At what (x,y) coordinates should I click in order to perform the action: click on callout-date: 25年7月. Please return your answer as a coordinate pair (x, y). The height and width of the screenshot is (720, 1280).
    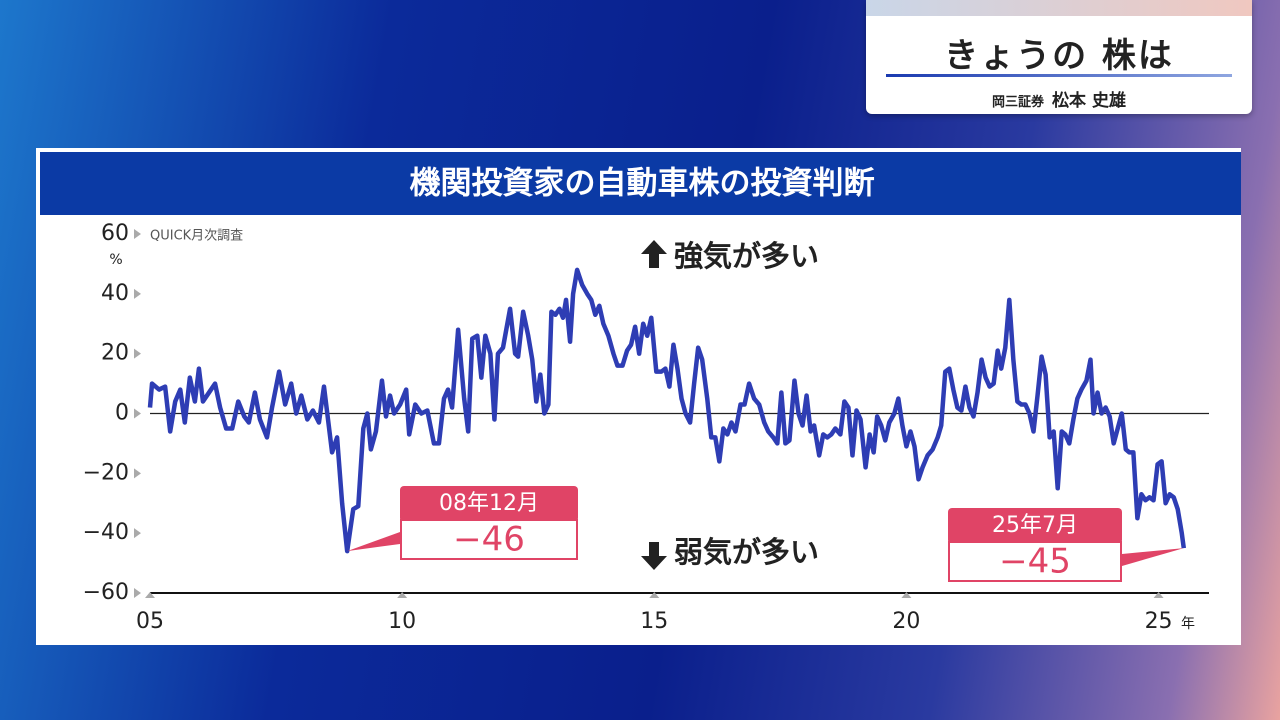
    Looking at the image, I should click on (1035, 525).